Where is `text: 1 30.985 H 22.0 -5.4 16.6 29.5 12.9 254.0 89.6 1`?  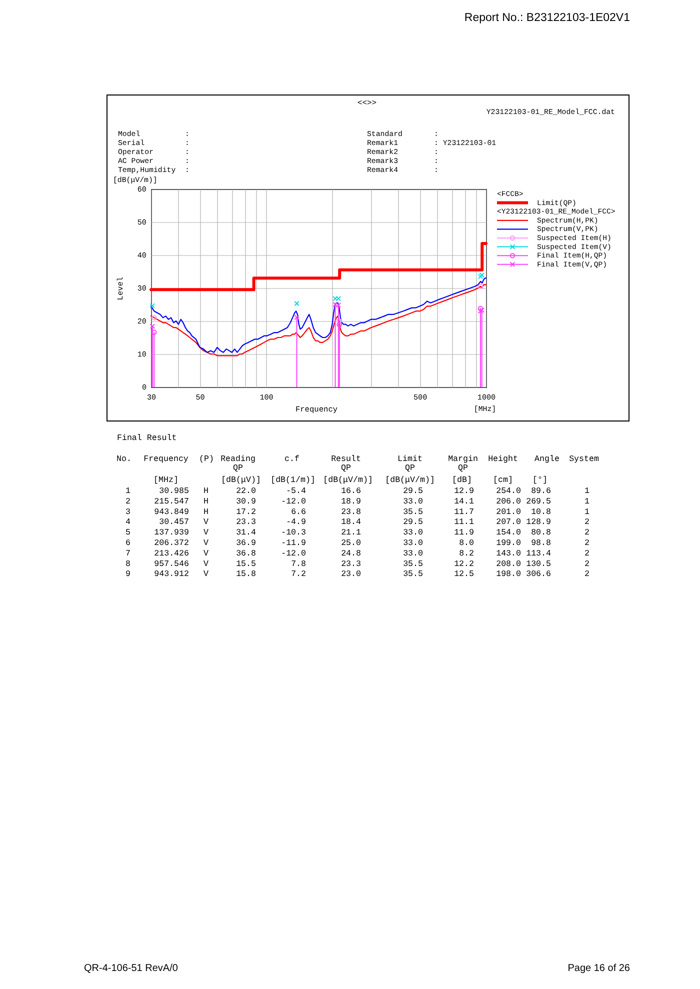
text: 1 30.985 H 22.0 -5.4 16.6 29.5 12.9 254.0 89.6 1 is located at coordinates (358, 491).